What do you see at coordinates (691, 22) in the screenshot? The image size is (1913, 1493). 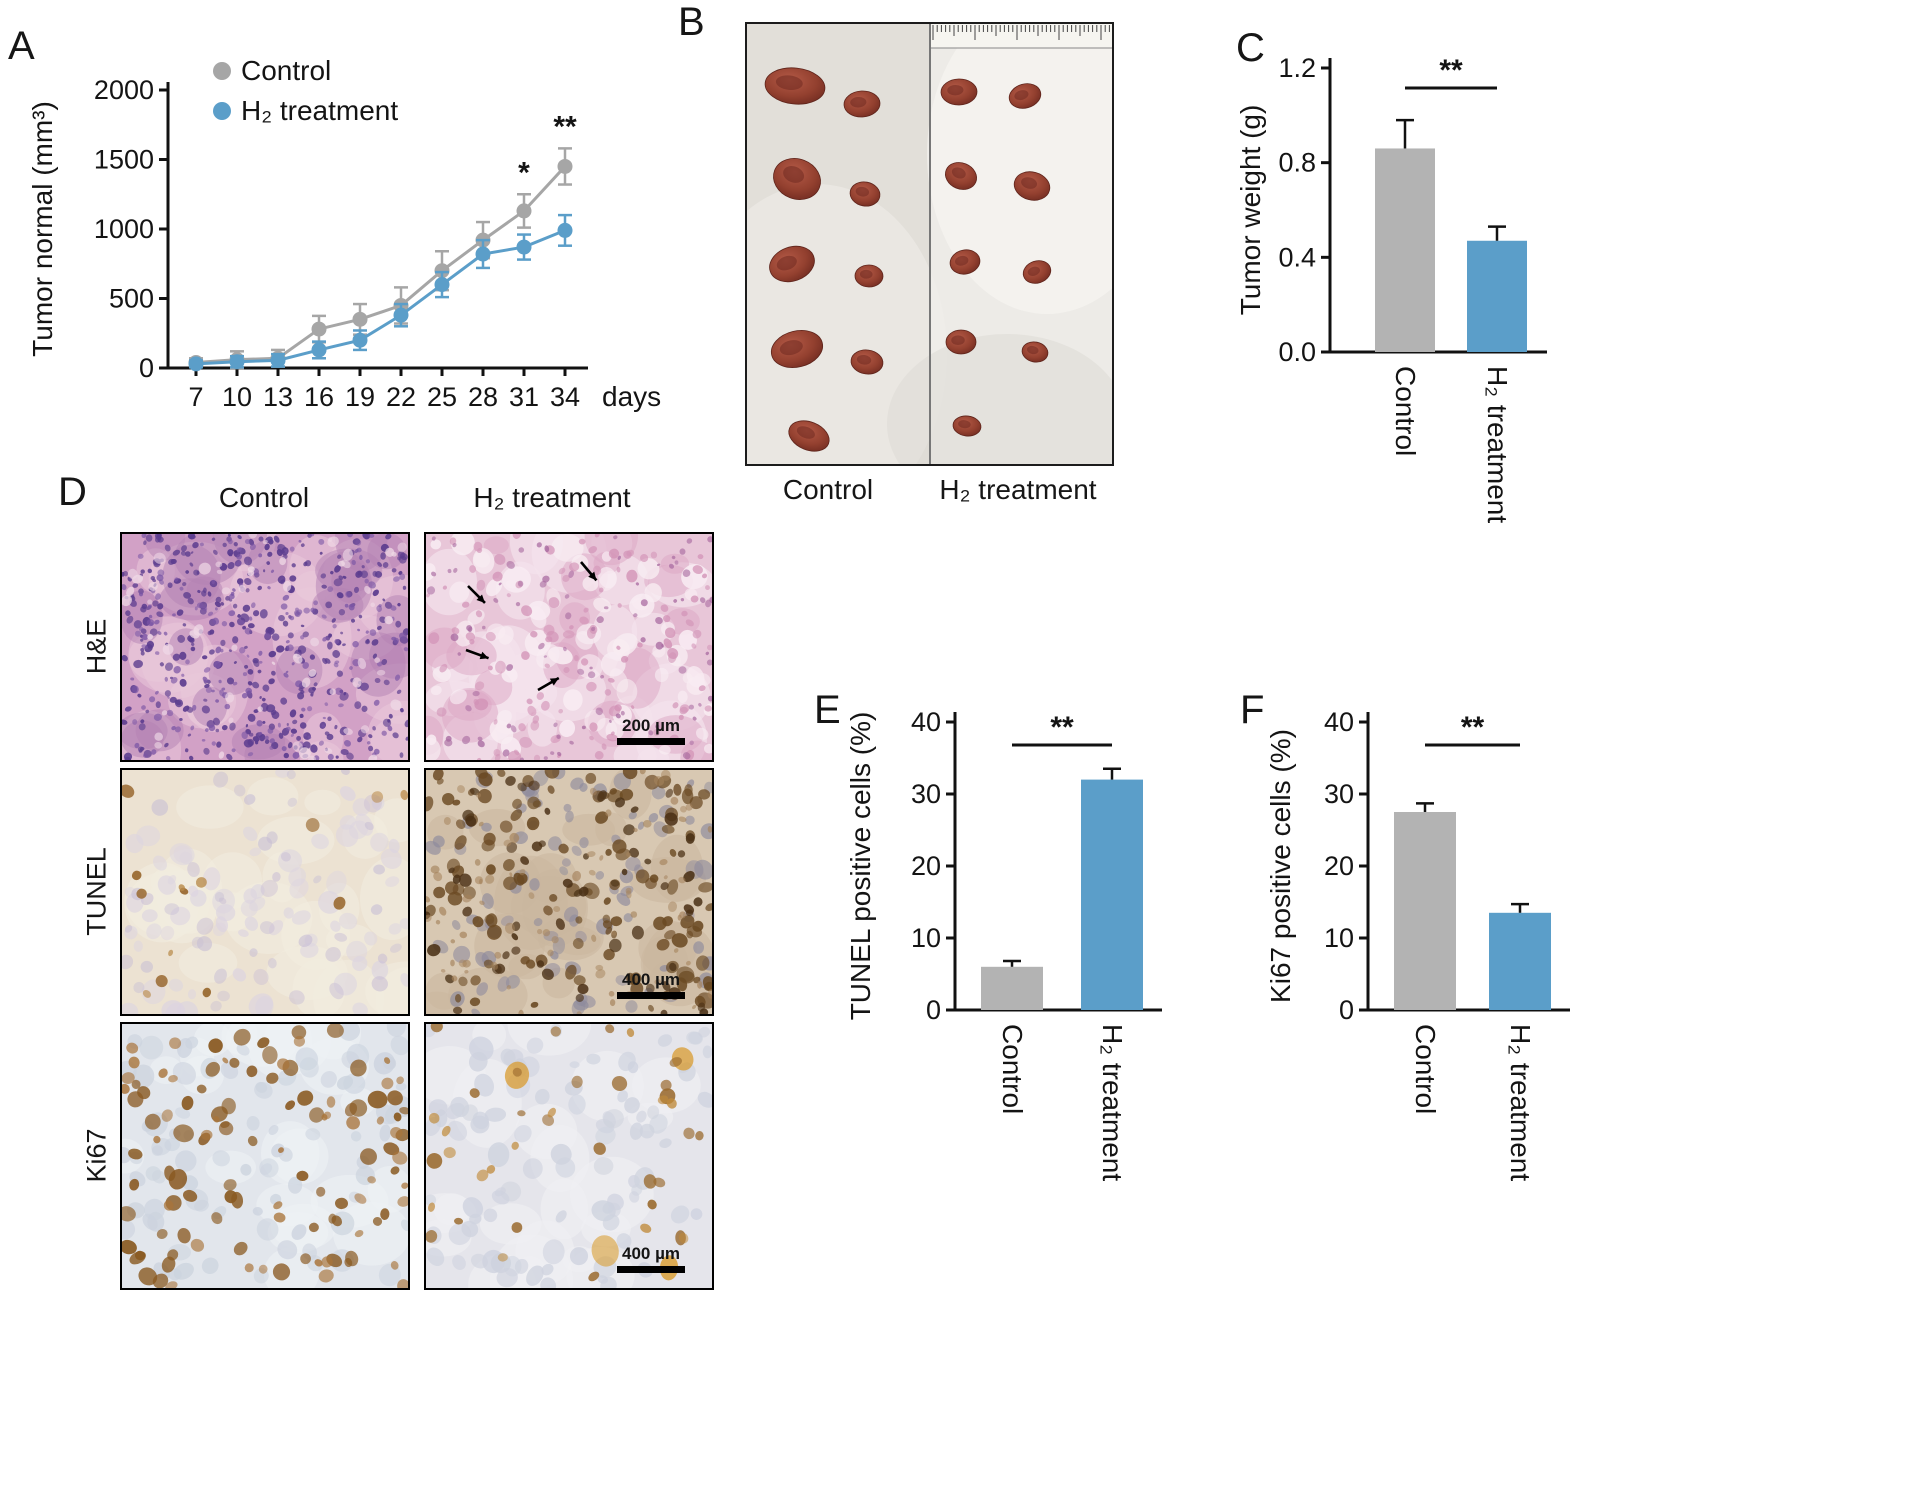 I see `panel-b-letter: B` at bounding box center [691, 22].